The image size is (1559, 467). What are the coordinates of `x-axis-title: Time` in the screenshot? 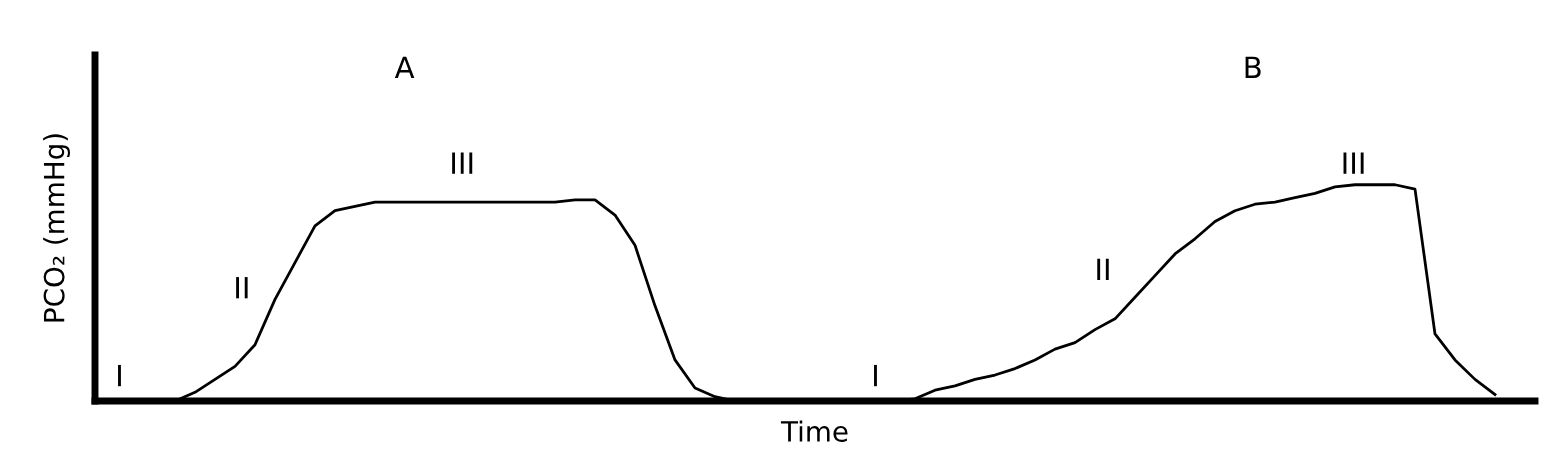 It's located at (814, 431).